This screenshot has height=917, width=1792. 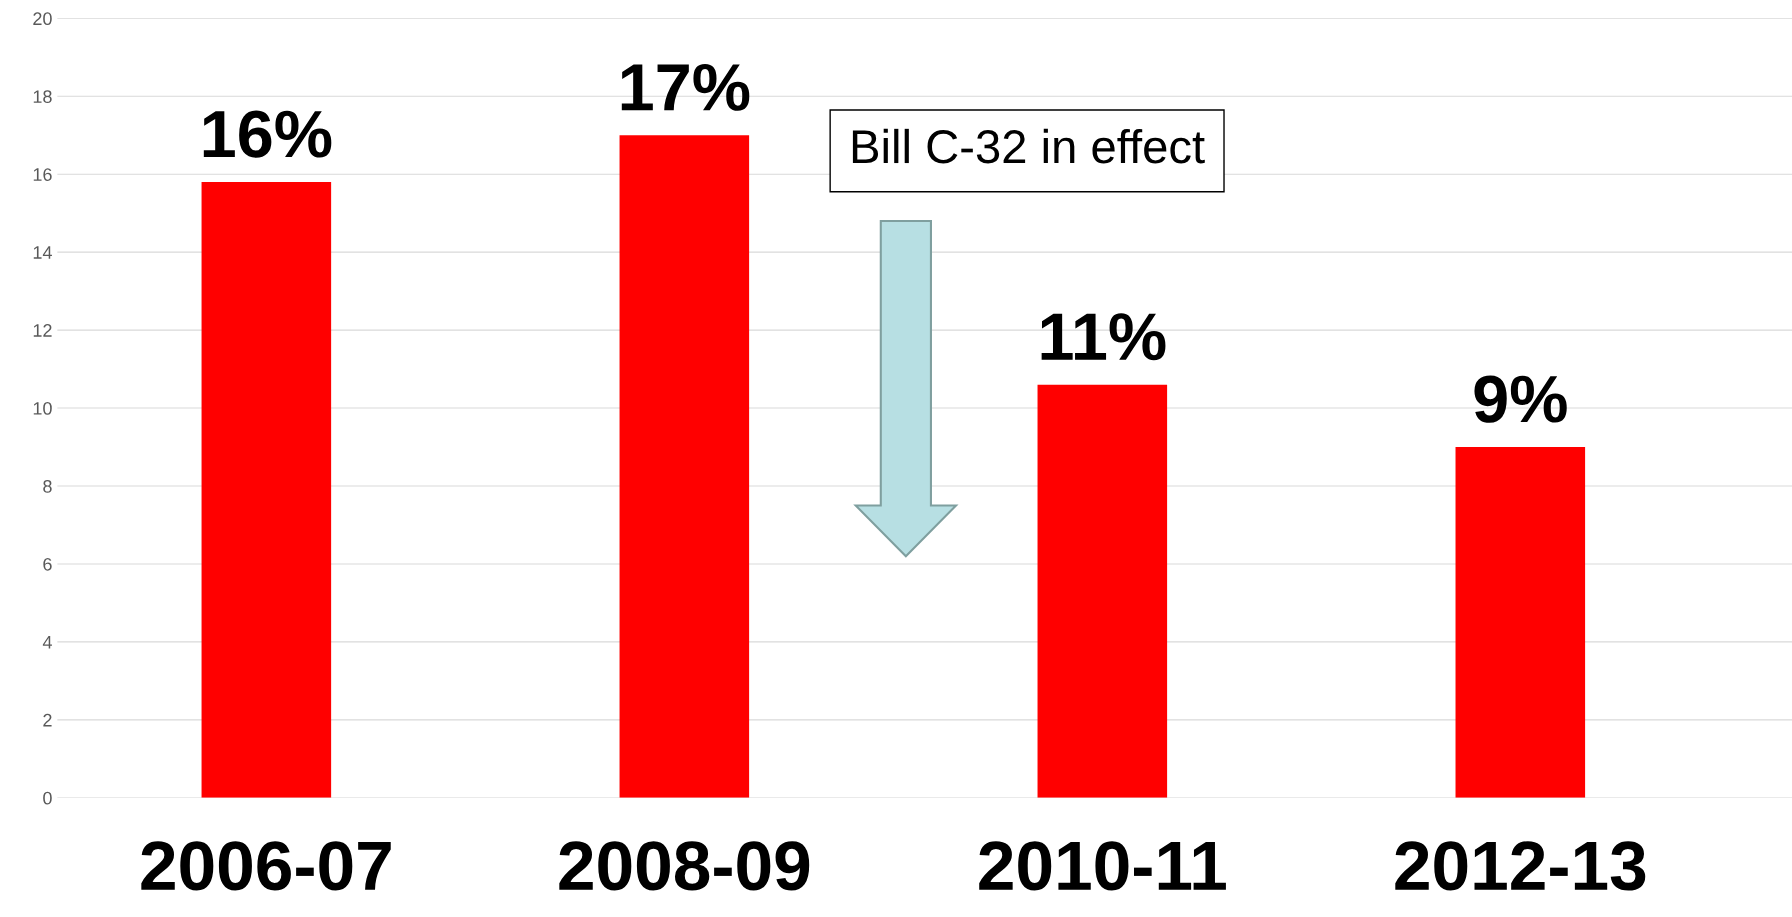 What do you see at coordinates (47, 564) in the screenshot?
I see `y-tick-label: 6` at bounding box center [47, 564].